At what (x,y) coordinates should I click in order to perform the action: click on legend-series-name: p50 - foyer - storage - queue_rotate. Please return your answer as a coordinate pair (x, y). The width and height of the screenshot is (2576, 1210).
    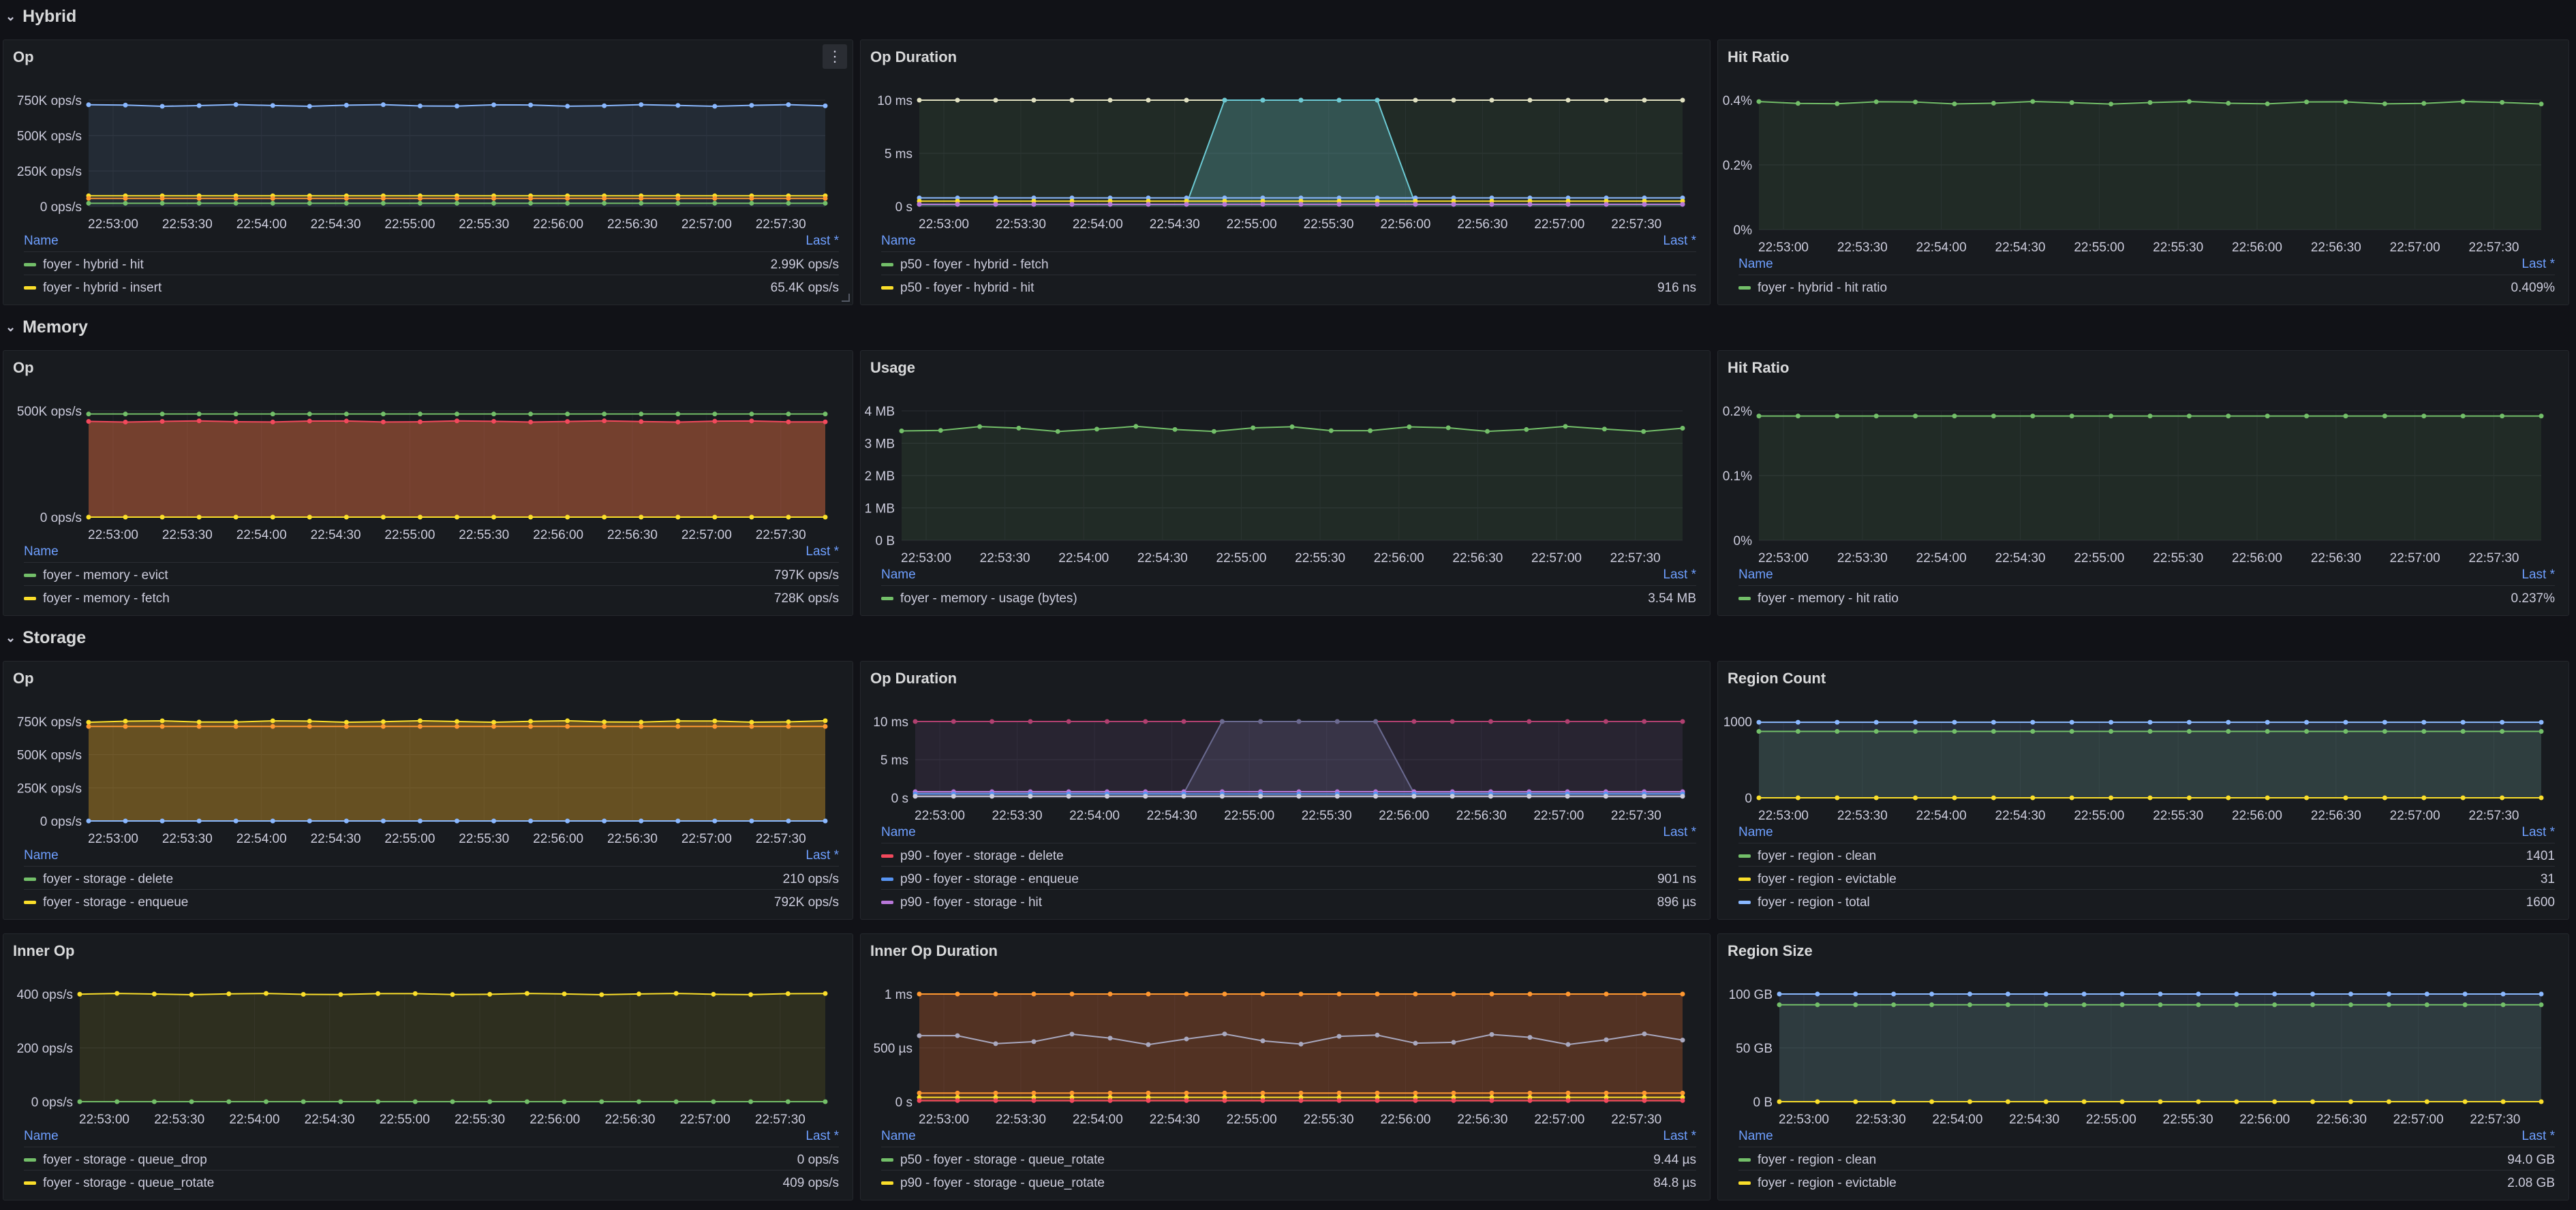
    Looking at the image, I should click on (1002, 1160).